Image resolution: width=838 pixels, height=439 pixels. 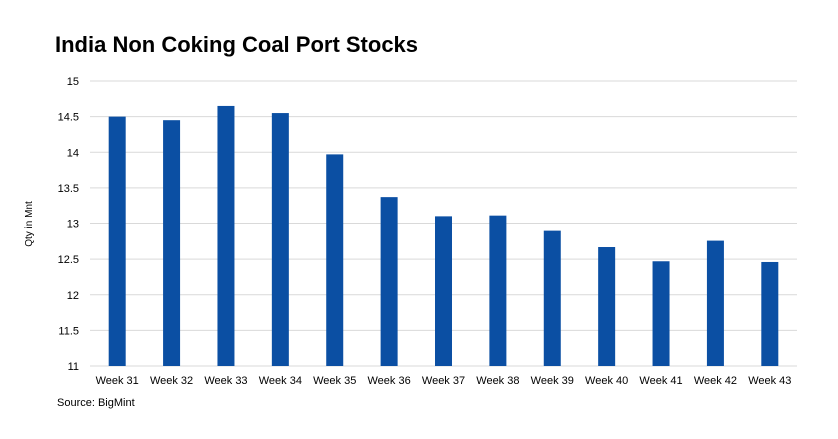 What do you see at coordinates (96, 403) in the screenshot?
I see `source-note: Source: BigMint` at bounding box center [96, 403].